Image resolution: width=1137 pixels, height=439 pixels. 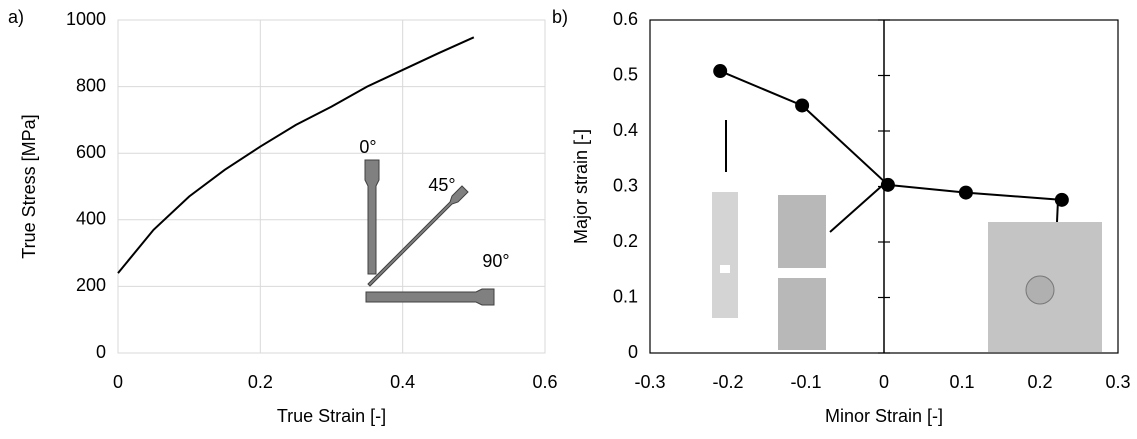 What do you see at coordinates (86, 19) in the screenshot?
I see `y-tick-label: 1000` at bounding box center [86, 19].